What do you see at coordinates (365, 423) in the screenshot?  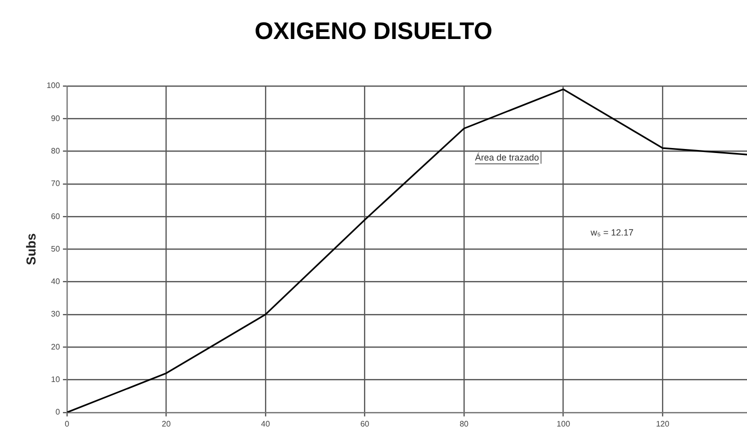 I see `x-tick-label: 60` at bounding box center [365, 423].